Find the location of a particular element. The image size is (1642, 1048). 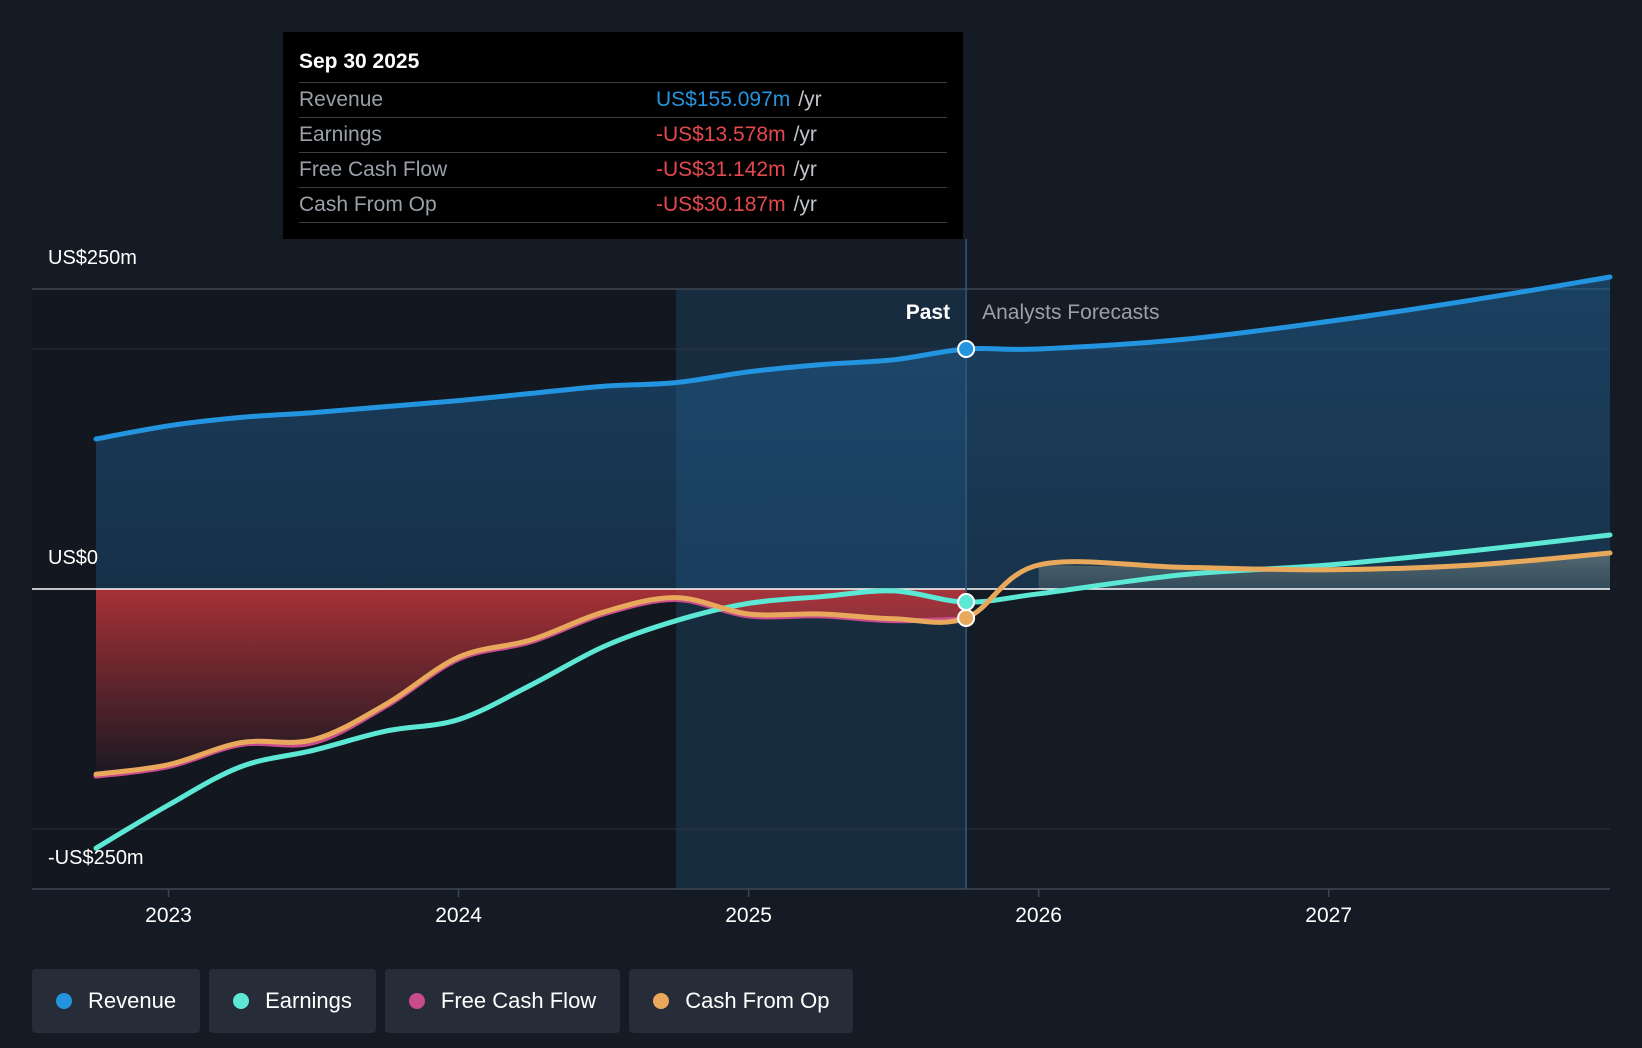

legend-item-free-cash-flow: Free Cash Flow is located at coordinates (502, 1001).